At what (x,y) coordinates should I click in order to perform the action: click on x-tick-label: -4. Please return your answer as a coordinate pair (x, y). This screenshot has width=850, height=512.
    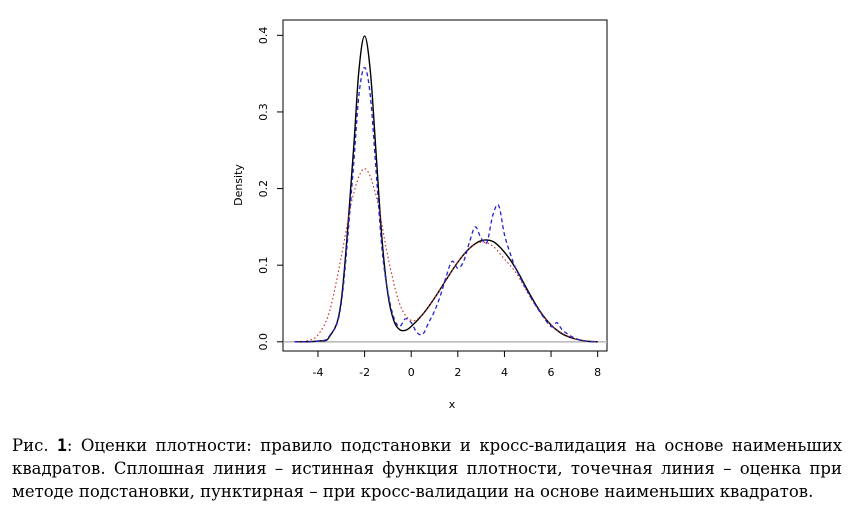
    Looking at the image, I should click on (317, 372).